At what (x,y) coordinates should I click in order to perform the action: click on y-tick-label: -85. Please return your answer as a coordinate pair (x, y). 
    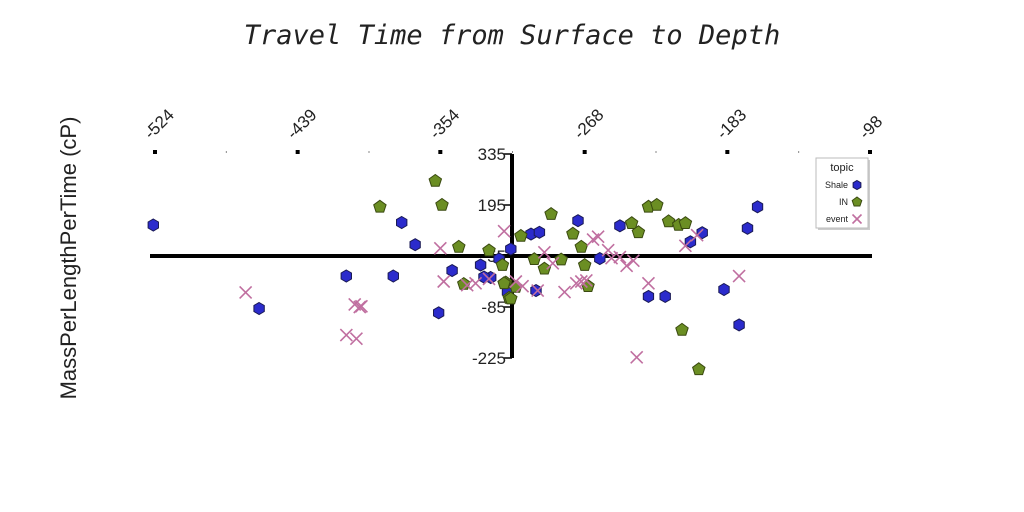
    Looking at the image, I should click on (493, 307).